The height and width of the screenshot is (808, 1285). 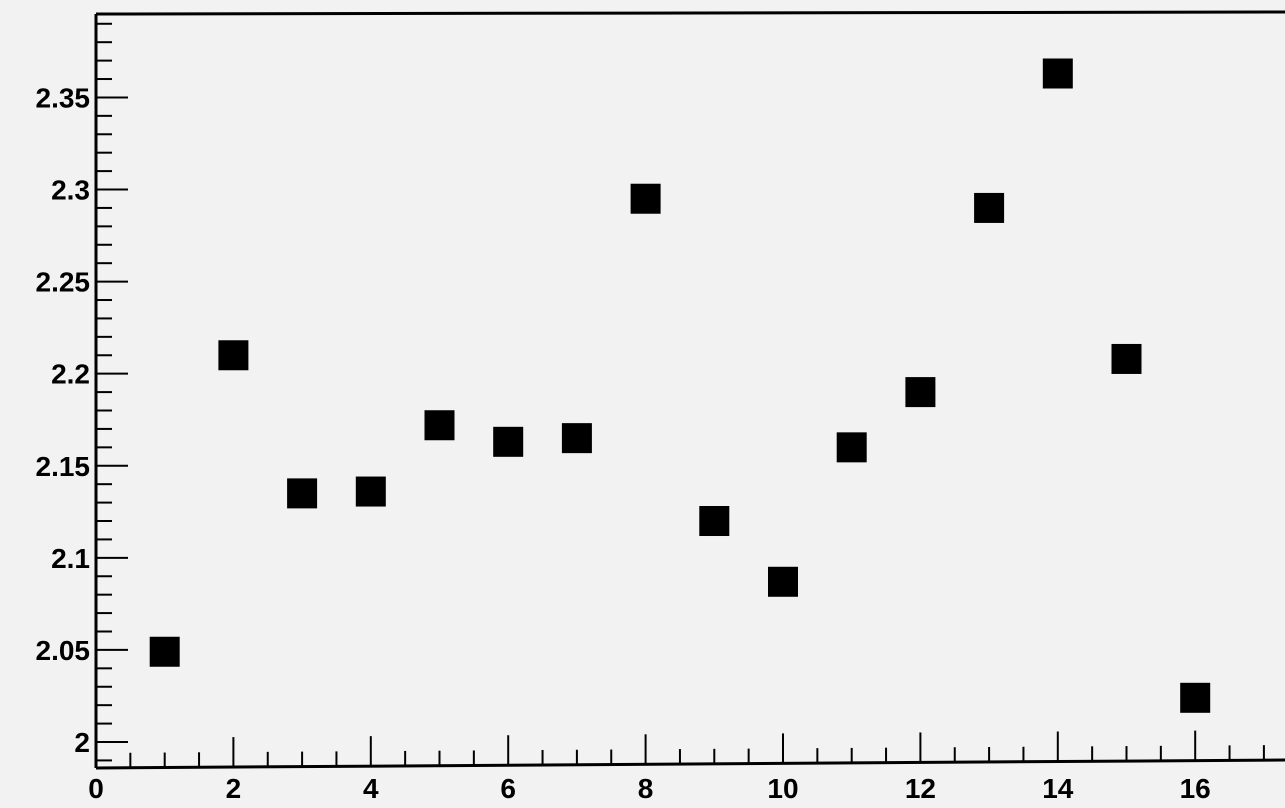 What do you see at coordinates (646, 788) in the screenshot?
I see `x-tick-label: 8` at bounding box center [646, 788].